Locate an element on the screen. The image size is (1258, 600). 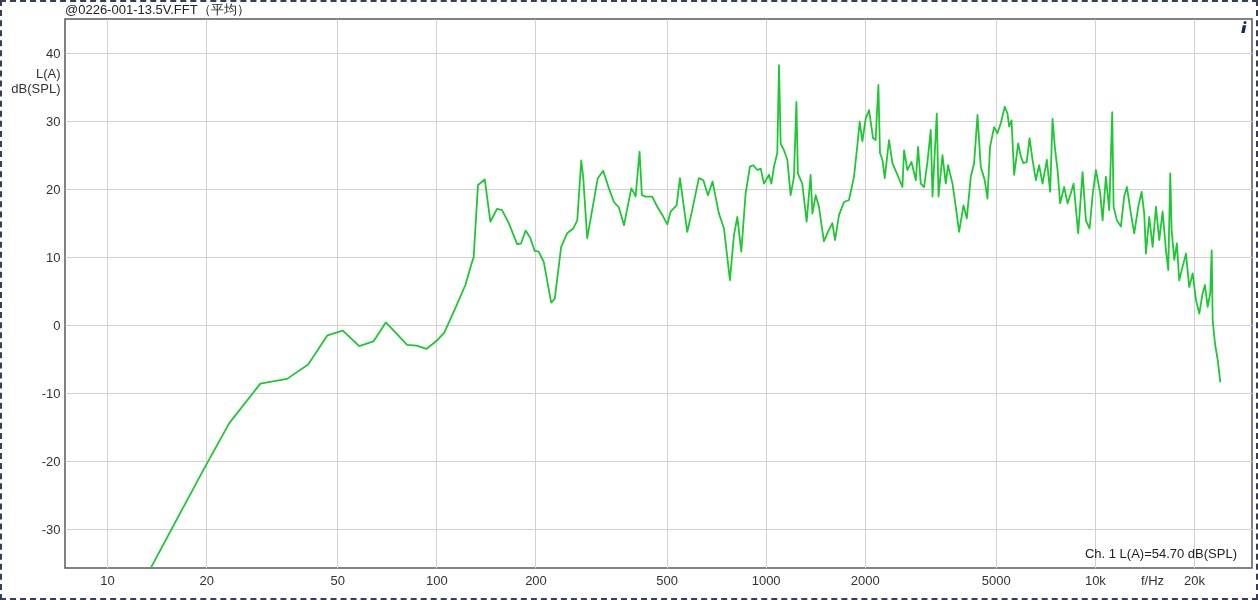
y-tick-label: -10 is located at coordinates (51, 393).